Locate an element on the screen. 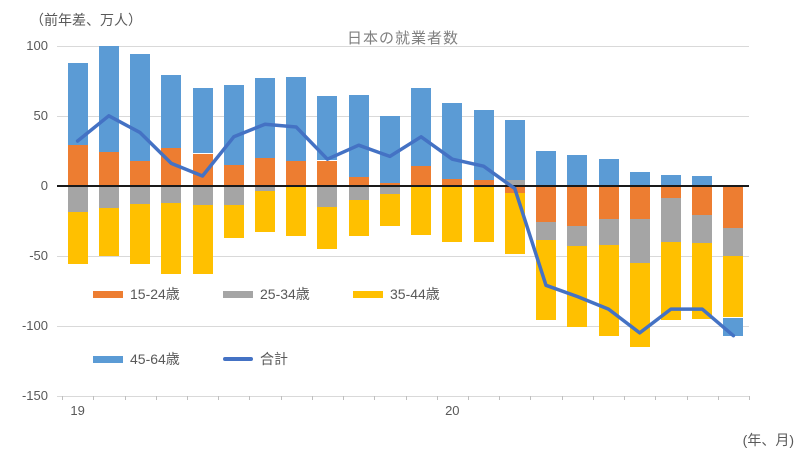 This screenshot has height=455, width=800. bar-segment-25-34歳-19/1 is located at coordinates (77, 199).